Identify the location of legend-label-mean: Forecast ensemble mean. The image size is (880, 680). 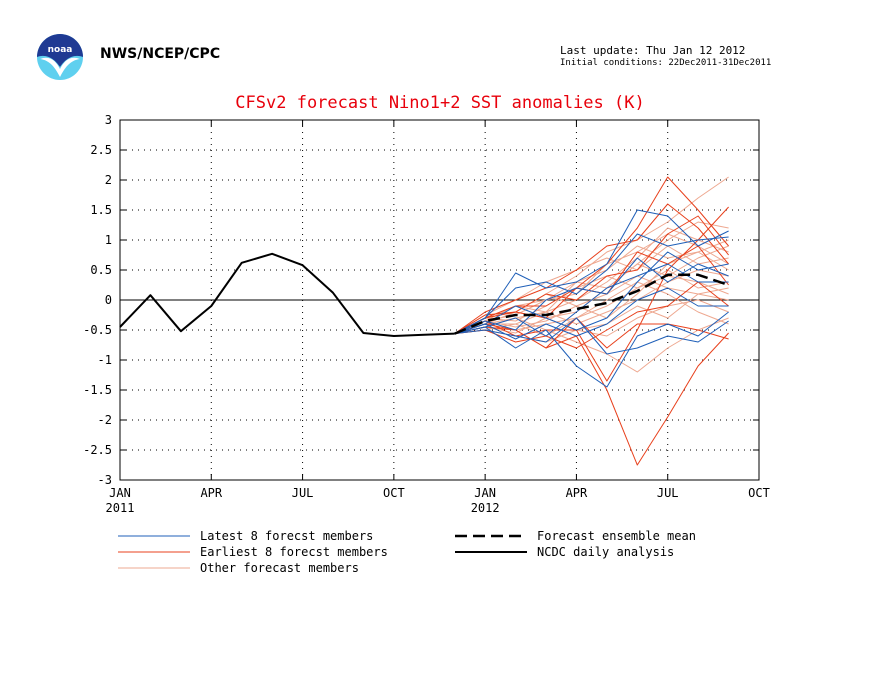
(616, 536).